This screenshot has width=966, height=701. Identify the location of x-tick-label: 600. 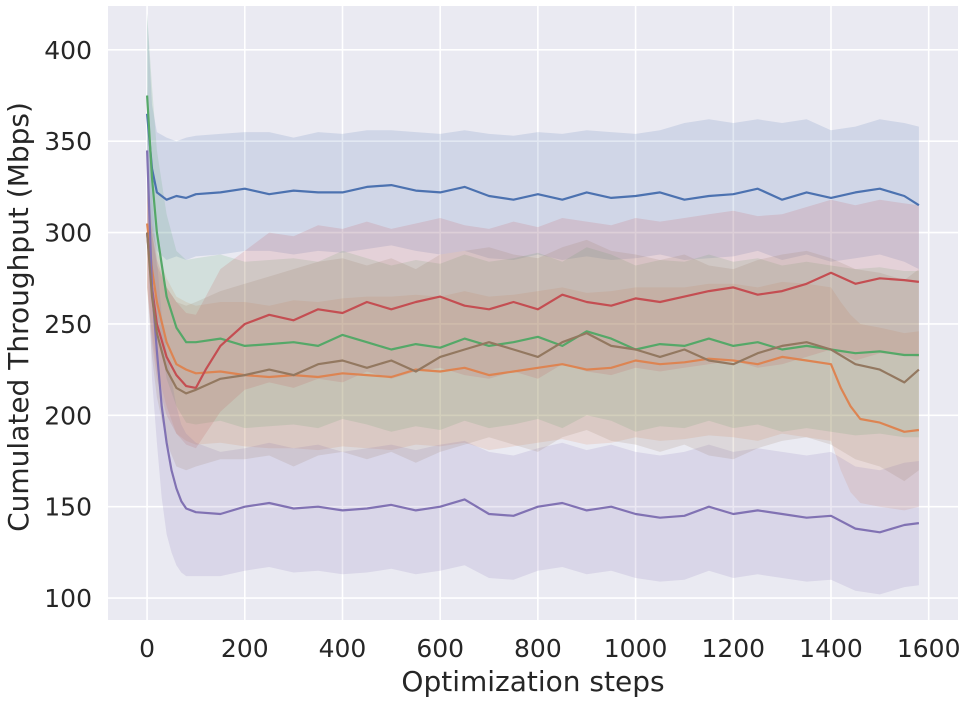
(440, 648).